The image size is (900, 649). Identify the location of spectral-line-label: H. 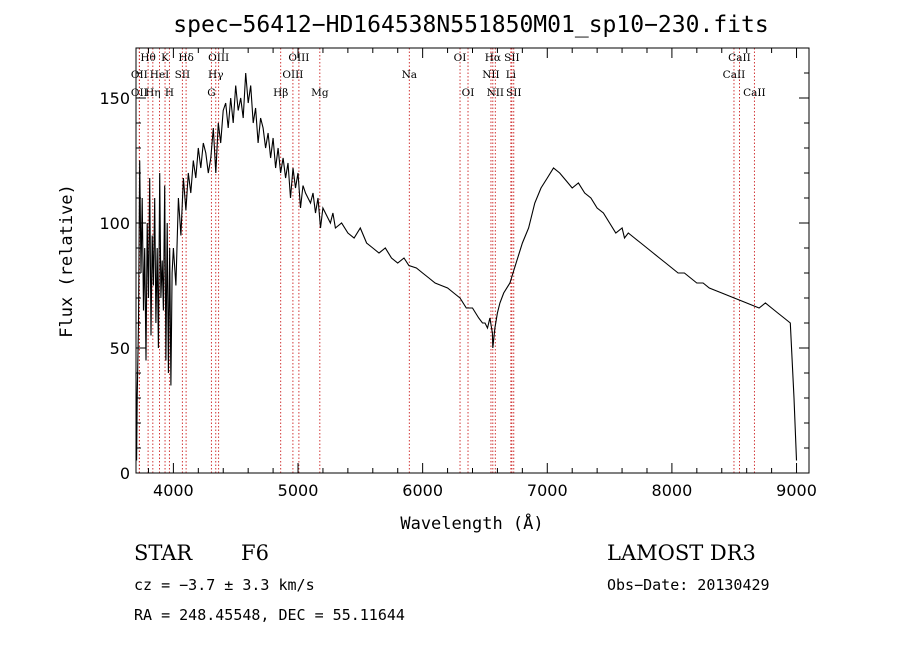
(169, 93).